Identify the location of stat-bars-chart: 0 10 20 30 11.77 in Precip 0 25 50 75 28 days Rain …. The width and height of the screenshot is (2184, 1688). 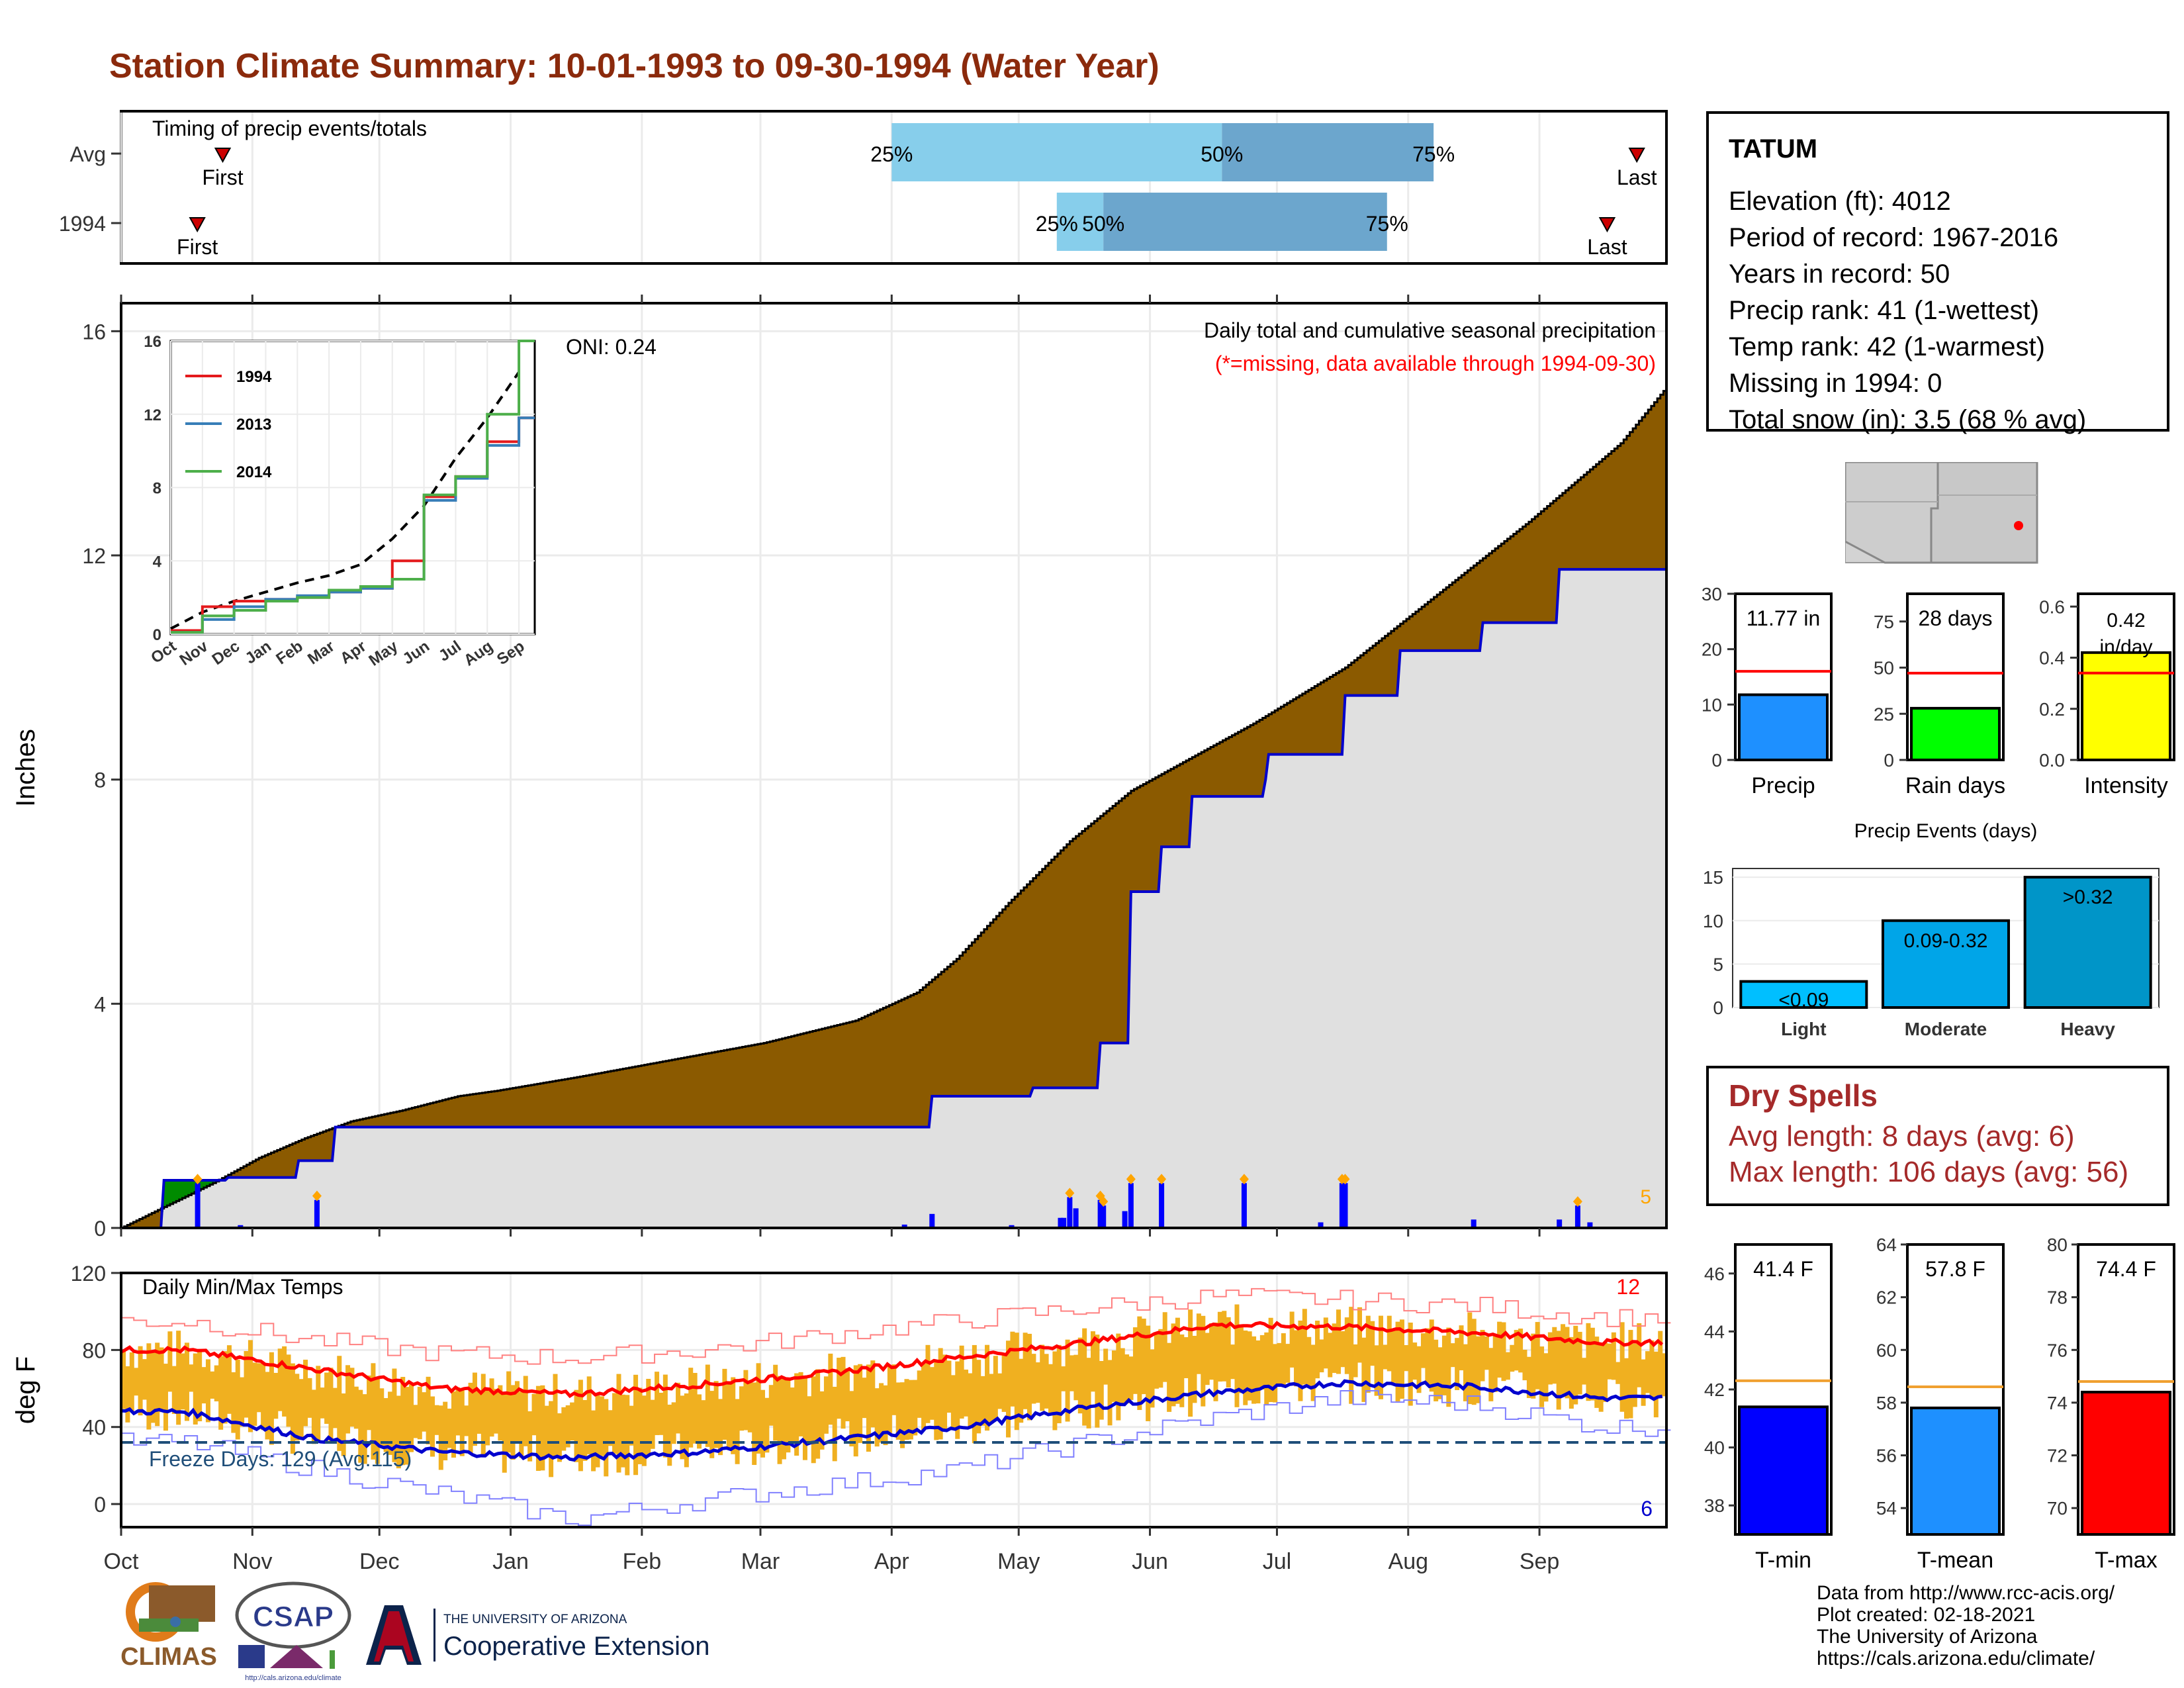
(1939, 691).